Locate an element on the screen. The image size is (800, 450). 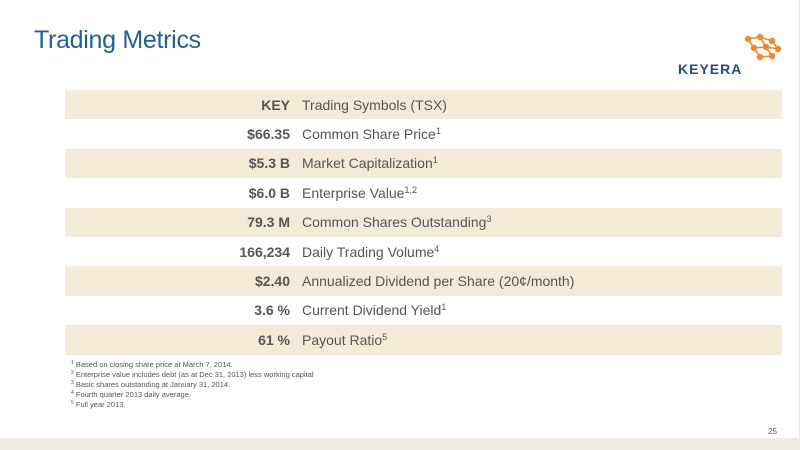
footnote: 4 Fourth quarter 2013 daily average. is located at coordinates (131, 394).